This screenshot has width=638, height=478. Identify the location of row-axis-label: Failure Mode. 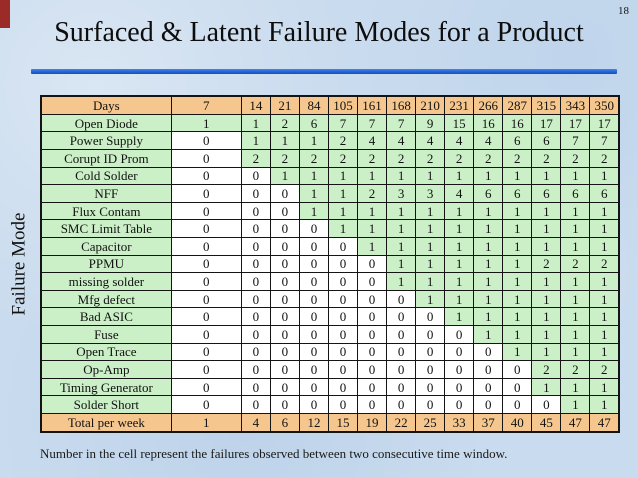
(18, 264).